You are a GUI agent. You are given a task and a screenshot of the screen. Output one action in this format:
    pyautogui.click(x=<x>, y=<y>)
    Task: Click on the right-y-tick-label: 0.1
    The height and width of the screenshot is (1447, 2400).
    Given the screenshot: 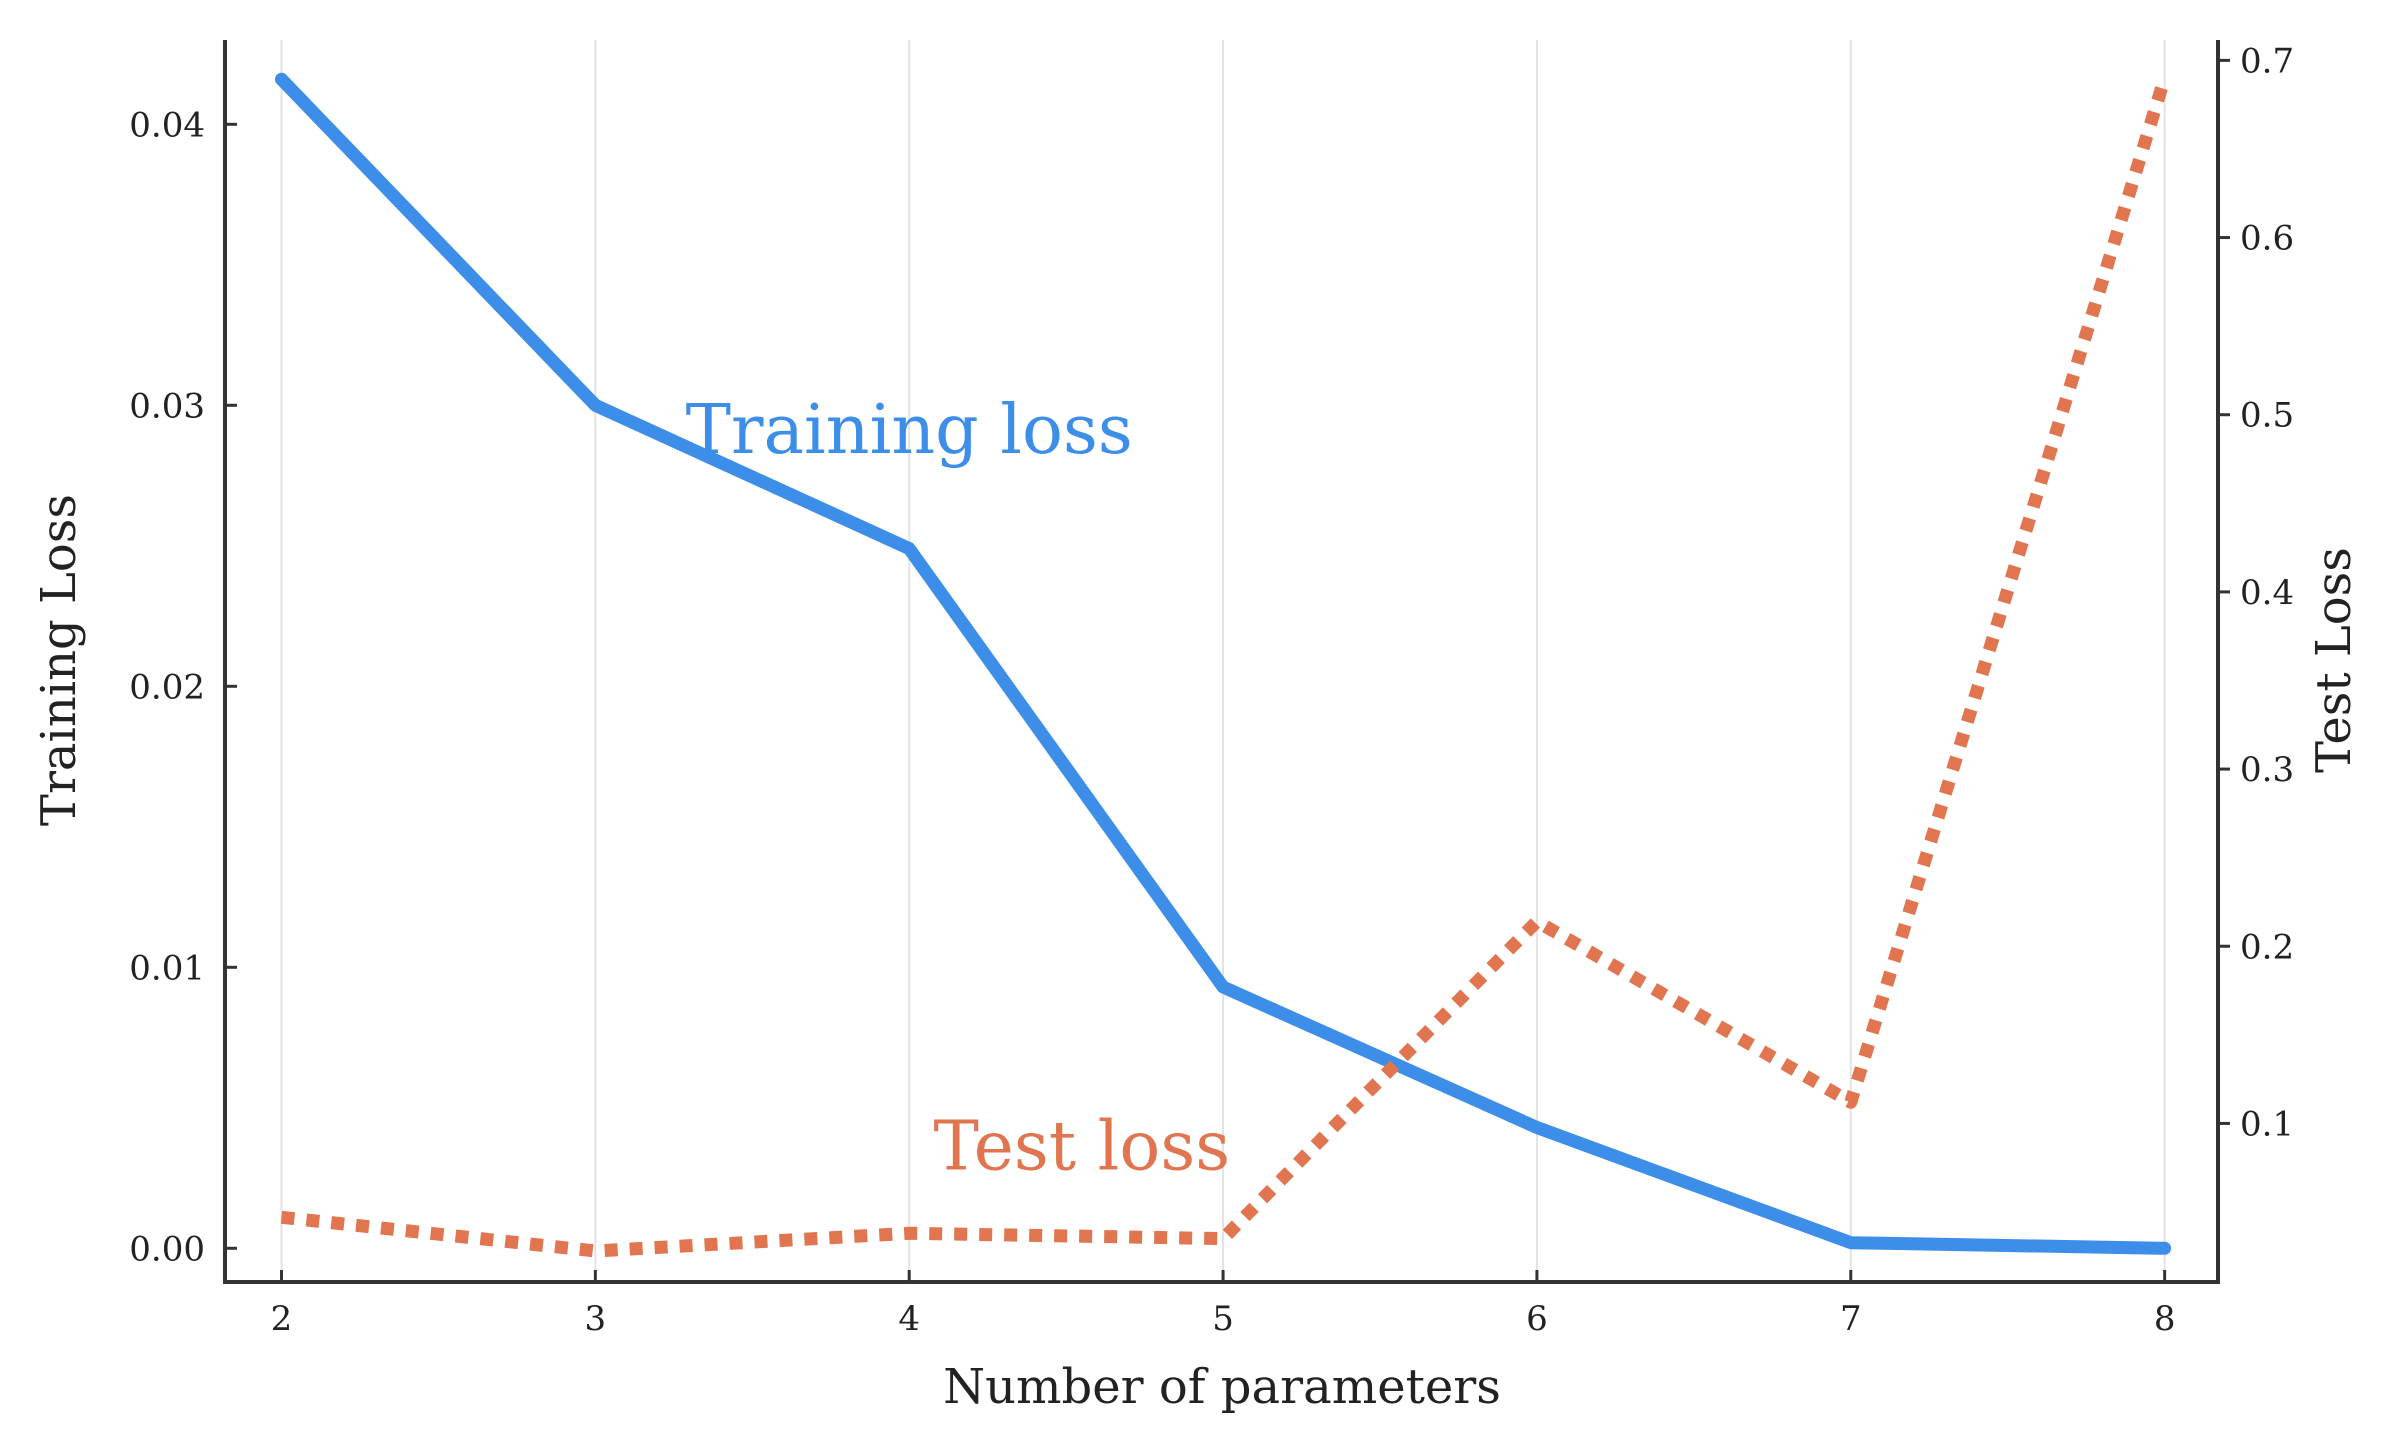 What is the action you would take?
    pyautogui.click(x=2267, y=1124)
    